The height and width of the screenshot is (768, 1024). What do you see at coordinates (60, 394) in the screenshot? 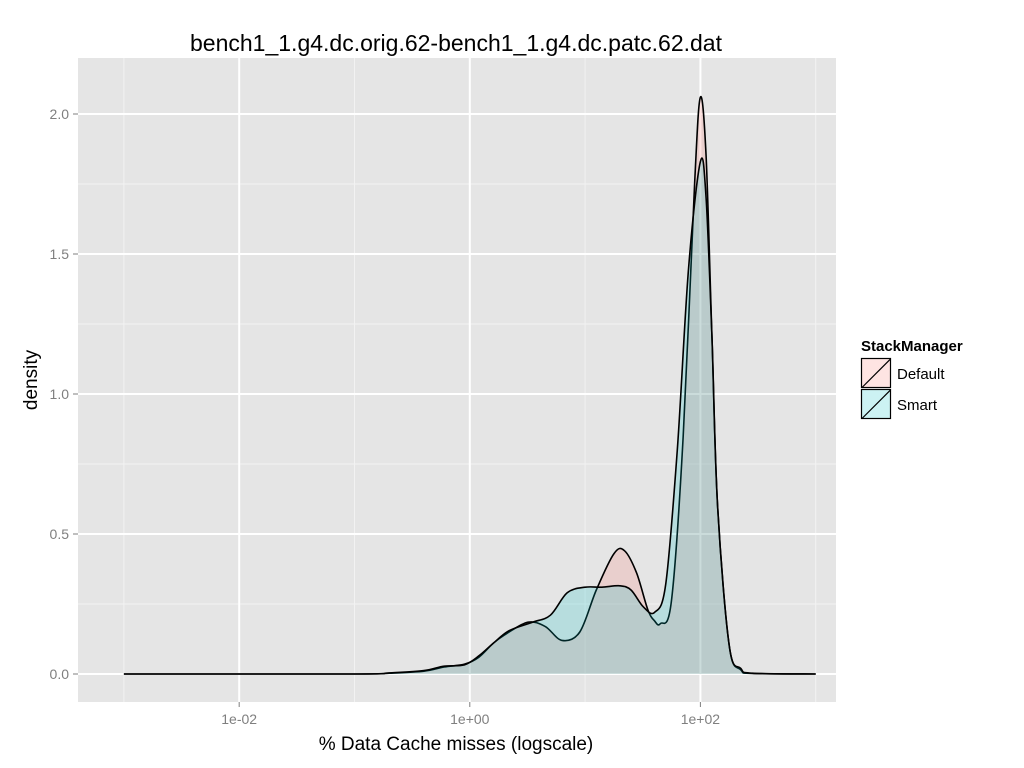
I see `y-tick-label: 1.0` at bounding box center [60, 394].